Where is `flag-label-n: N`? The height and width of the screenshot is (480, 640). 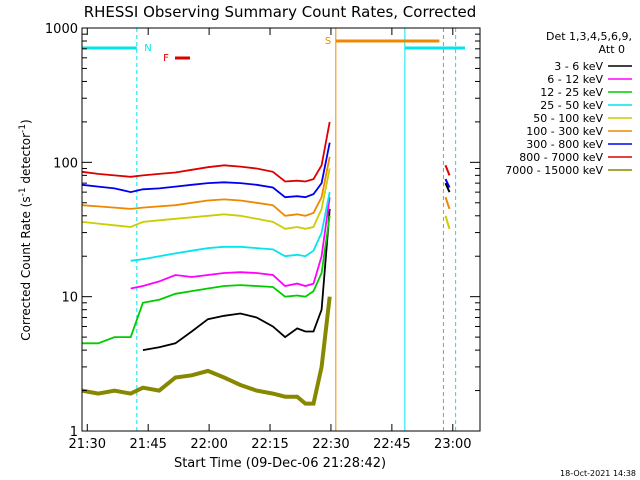 flag-label-n: N is located at coordinates (147, 48).